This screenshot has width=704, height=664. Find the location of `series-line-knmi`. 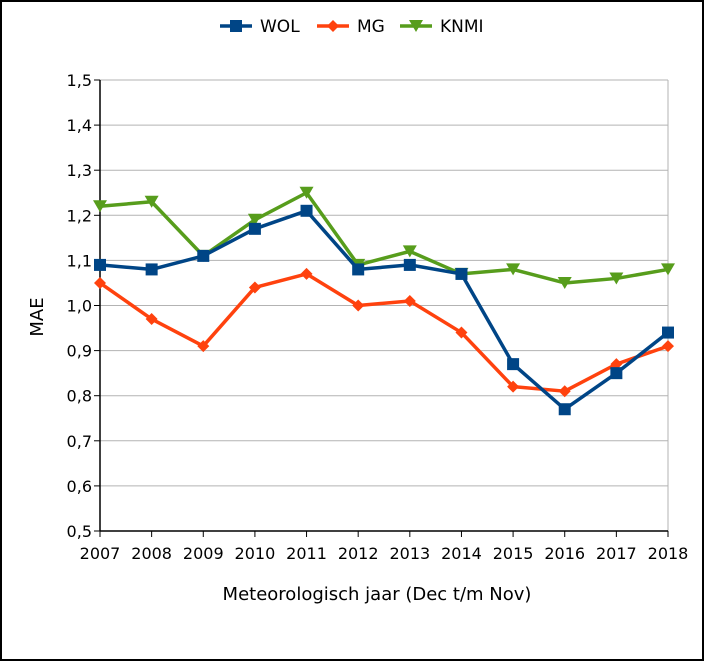

series-line-knmi is located at coordinates (384, 238).